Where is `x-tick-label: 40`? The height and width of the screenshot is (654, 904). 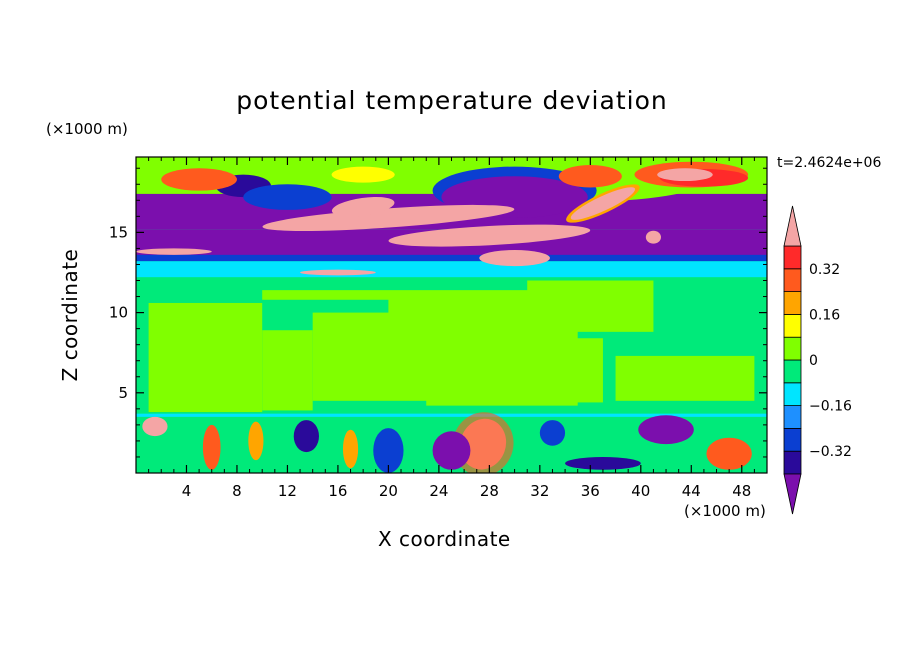 x-tick-label: 40 is located at coordinates (640, 491).